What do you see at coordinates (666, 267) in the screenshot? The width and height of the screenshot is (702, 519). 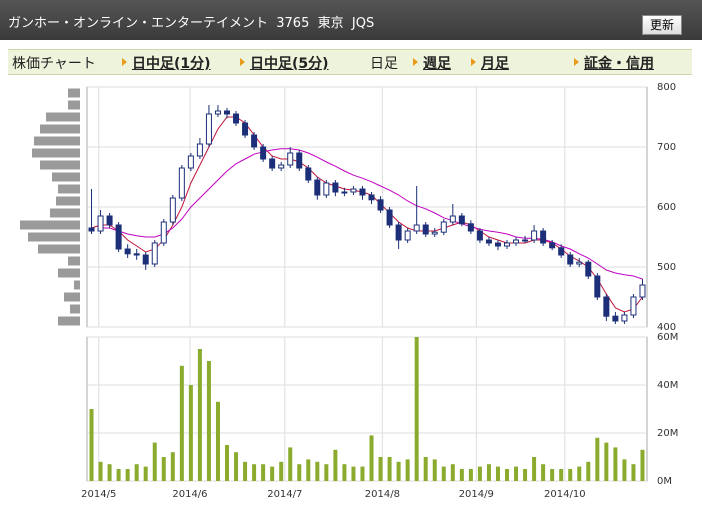 I see `y-tick-label: 500` at bounding box center [666, 267].